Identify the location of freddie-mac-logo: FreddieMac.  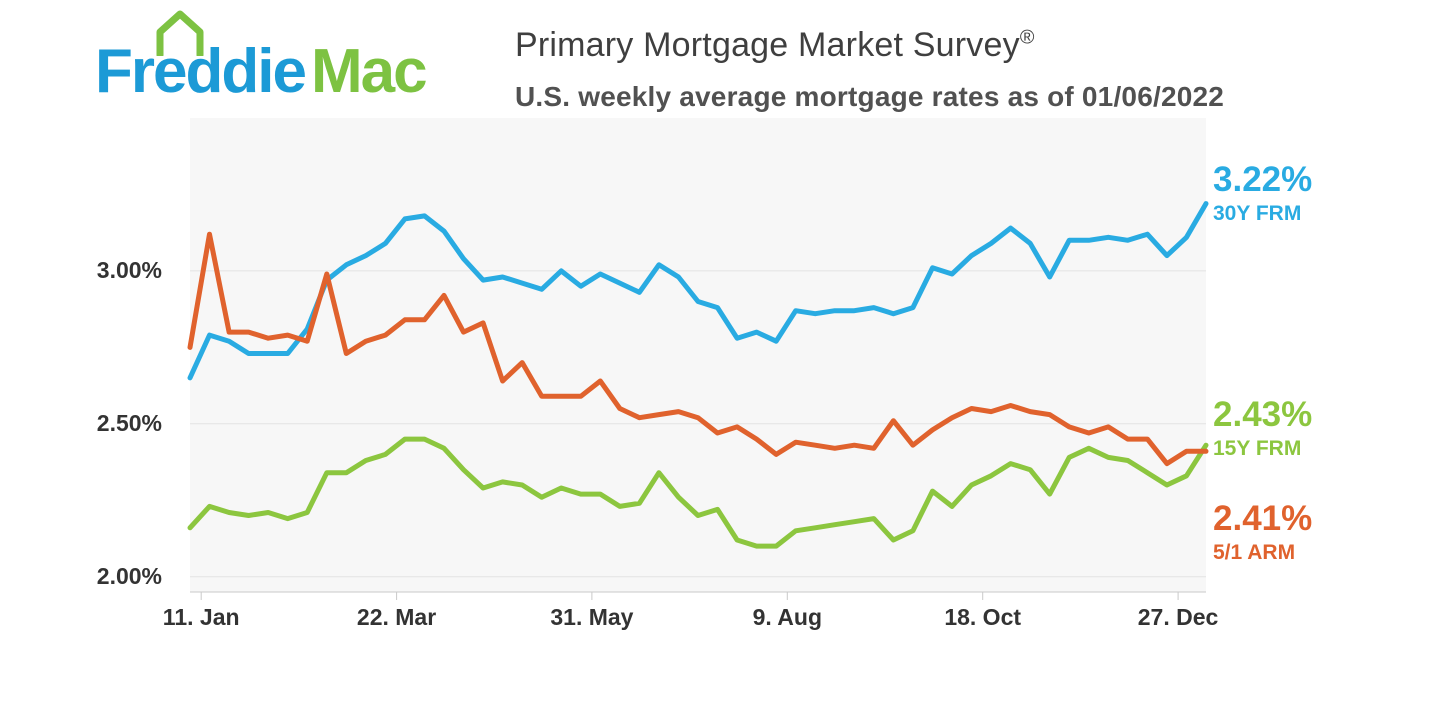
(295, 56).